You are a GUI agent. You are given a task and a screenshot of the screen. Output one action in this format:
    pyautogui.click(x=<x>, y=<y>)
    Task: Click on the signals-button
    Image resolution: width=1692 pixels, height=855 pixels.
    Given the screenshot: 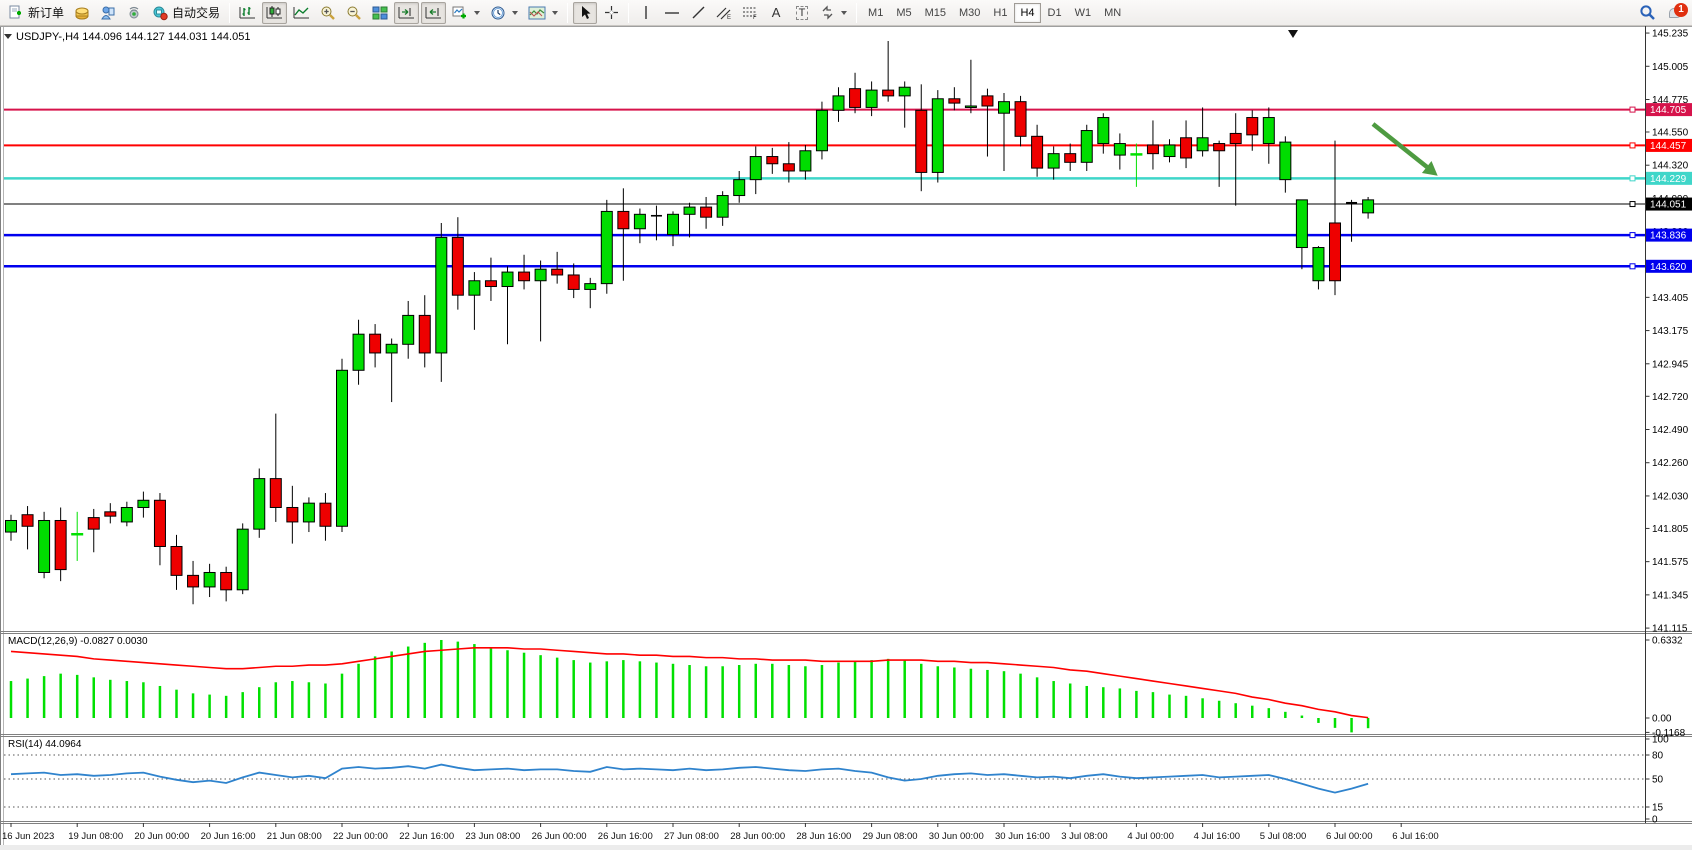 What is the action you would take?
    pyautogui.click(x=134, y=13)
    